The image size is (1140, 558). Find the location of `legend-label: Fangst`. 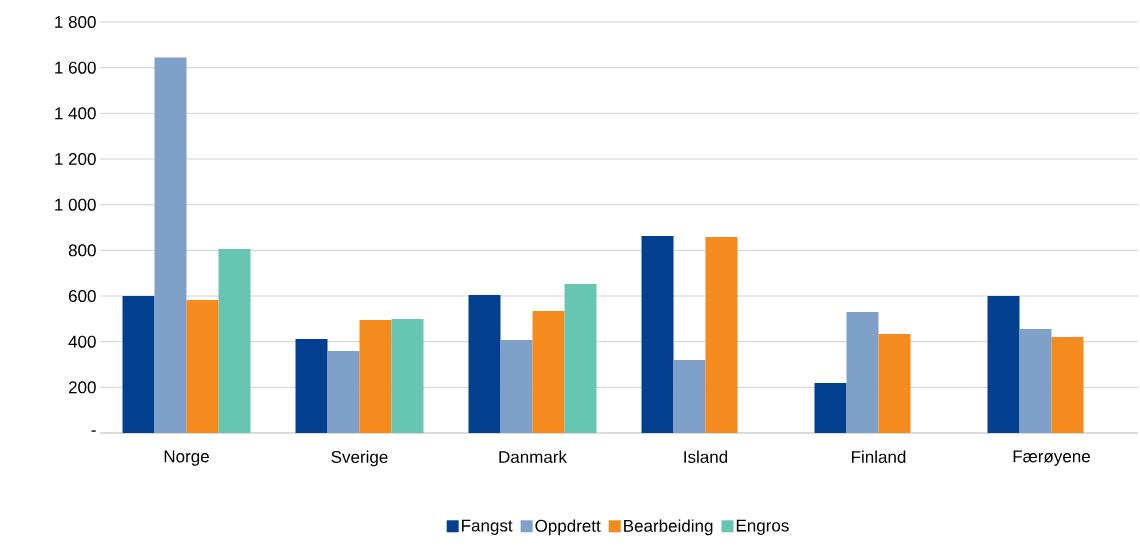

legend-label: Fangst is located at coordinates (487, 527).